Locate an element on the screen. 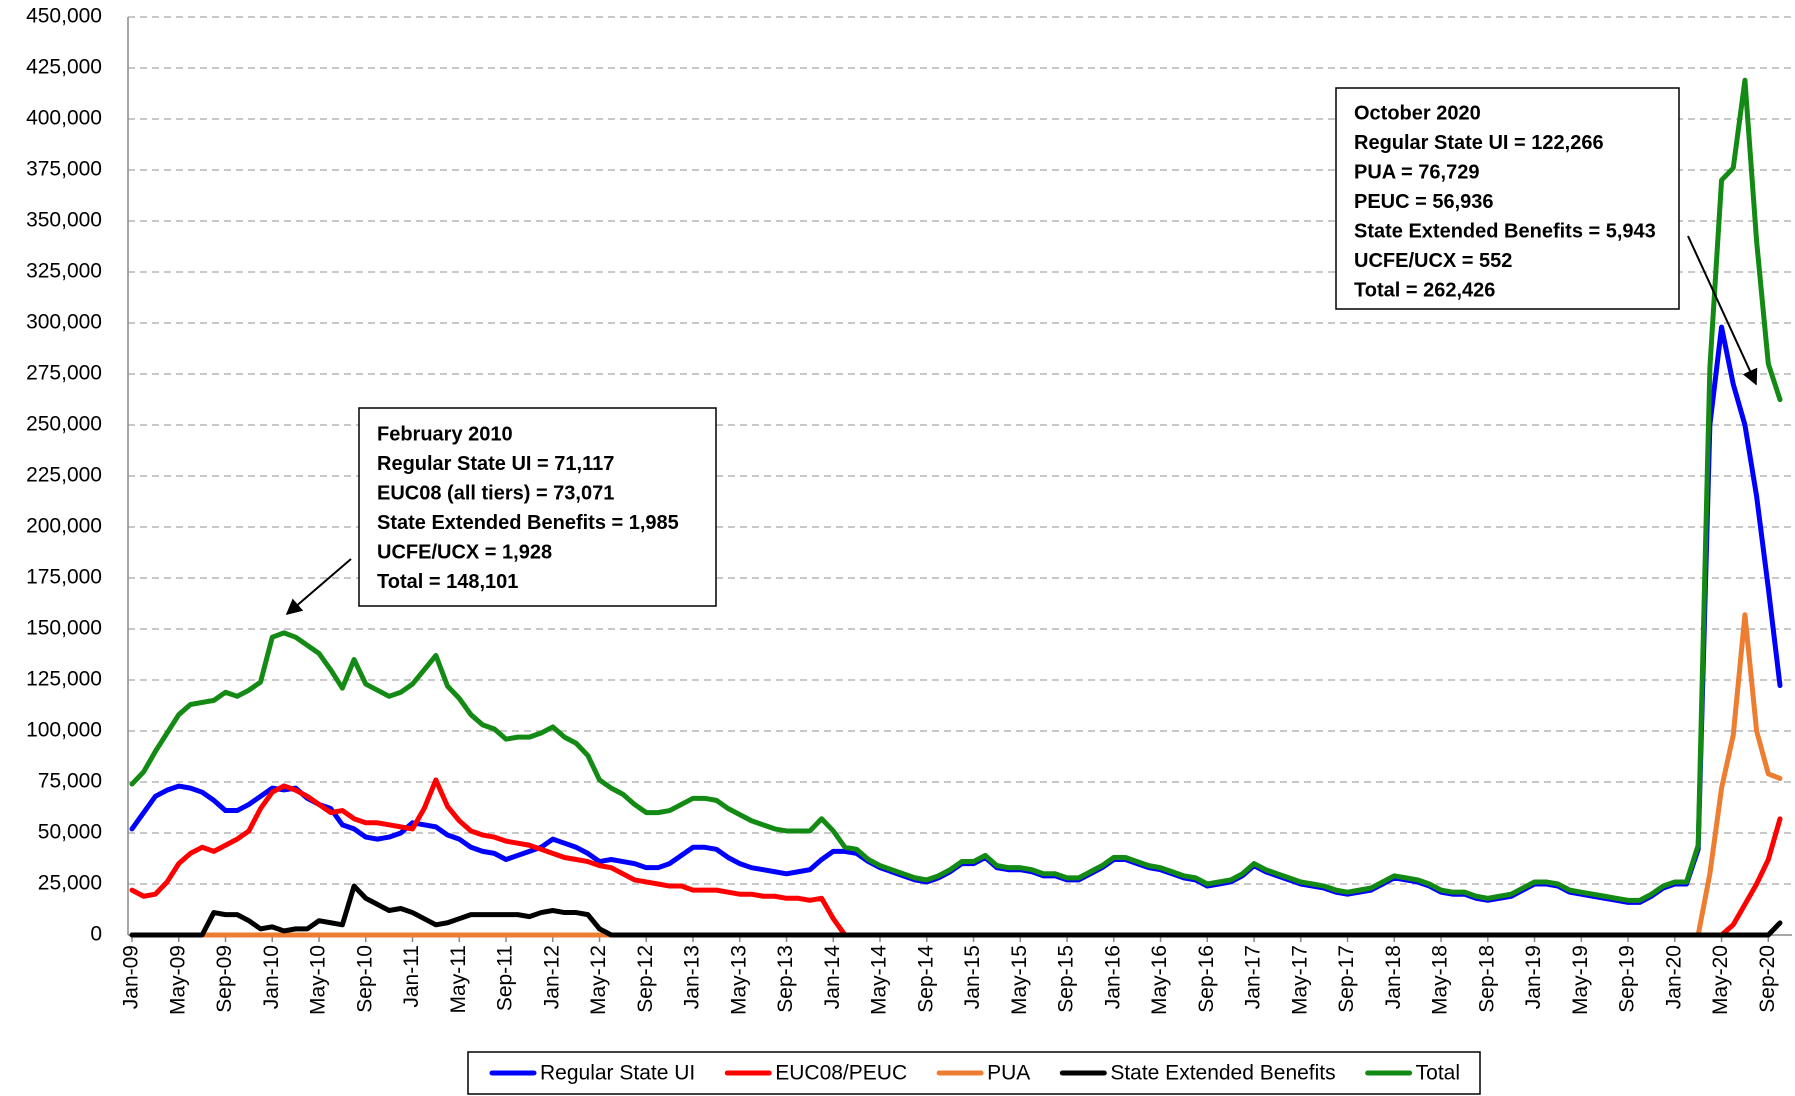 This screenshot has height=1096, width=1795. x-tick-label: Sep-11 is located at coordinates (505, 978).